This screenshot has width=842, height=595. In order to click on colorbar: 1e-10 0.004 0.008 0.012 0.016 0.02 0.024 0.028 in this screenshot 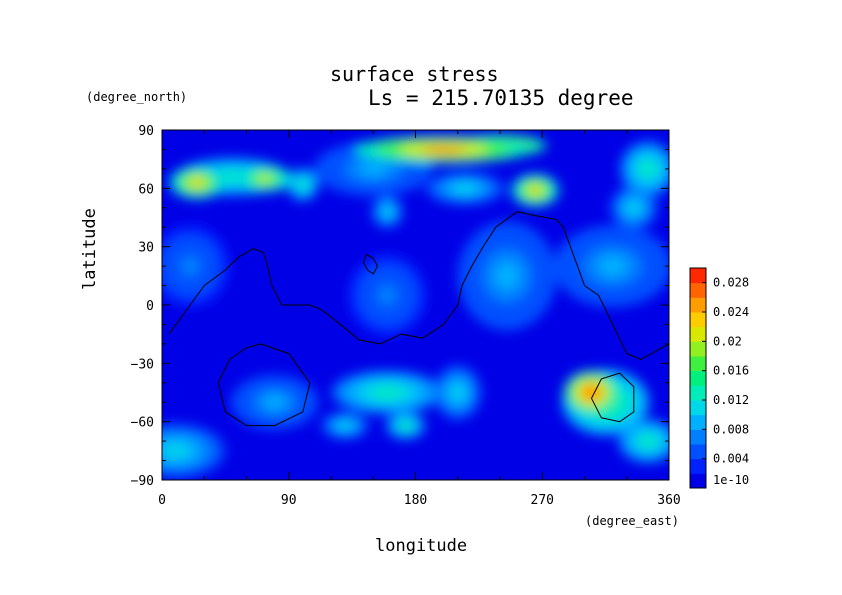, I will do `click(719, 378)`.